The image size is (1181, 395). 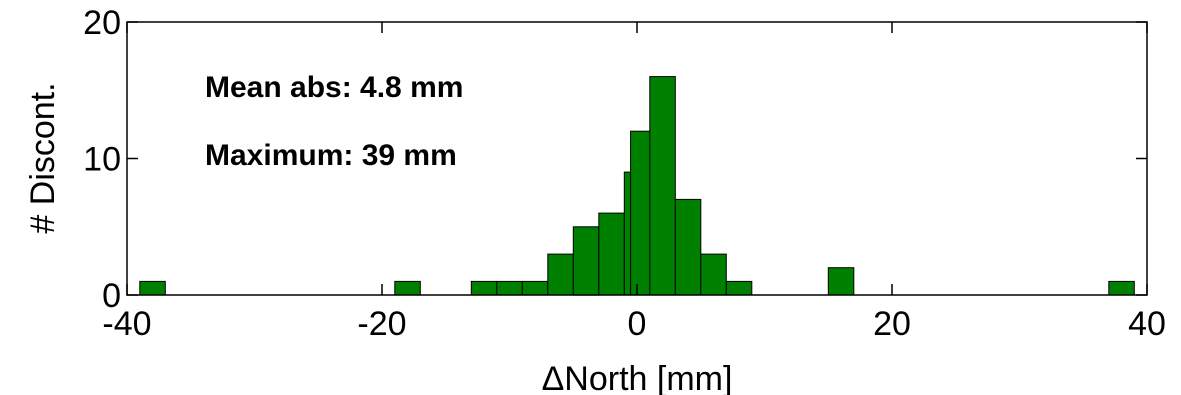 What do you see at coordinates (102, 23) in the screenshot?
I see `y-tick-label: 20` at bounding box center [102, 23].